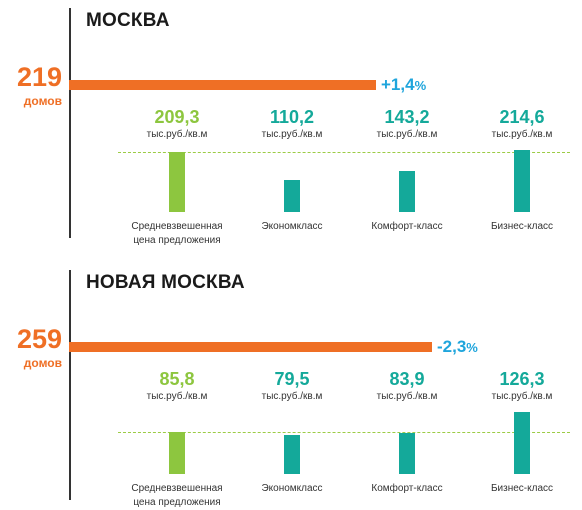  What do you see at coordinates (522, 117) in the screenshot?
I see `bar-value-label: 214,6` at bounding box center [522, 117].